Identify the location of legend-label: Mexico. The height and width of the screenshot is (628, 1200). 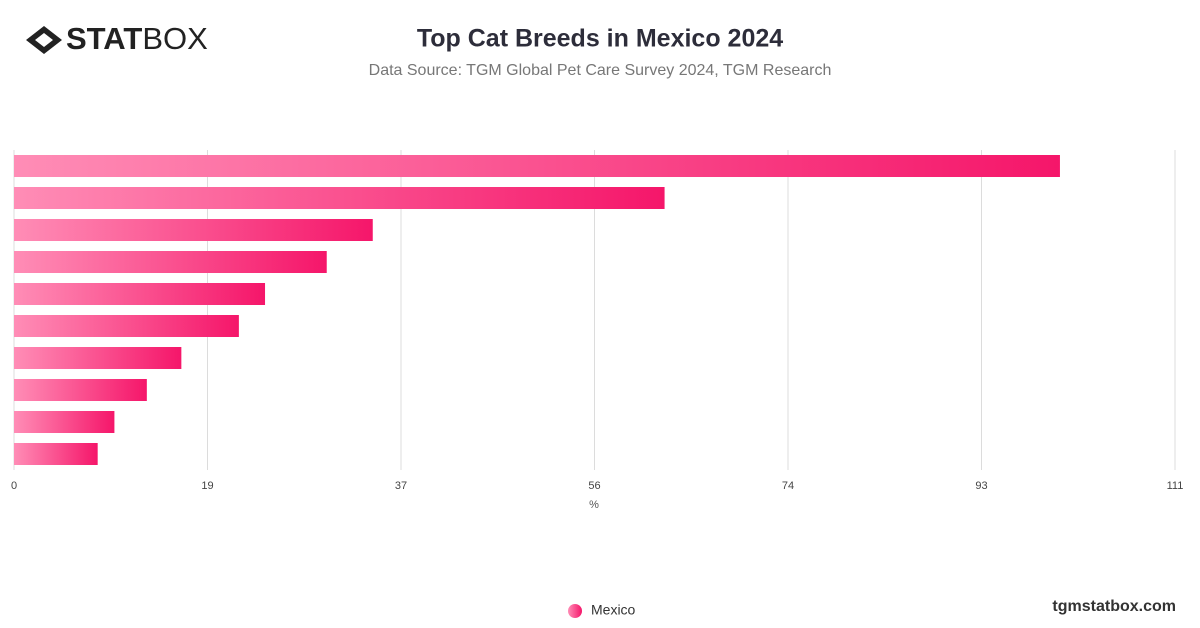
(613, 610).